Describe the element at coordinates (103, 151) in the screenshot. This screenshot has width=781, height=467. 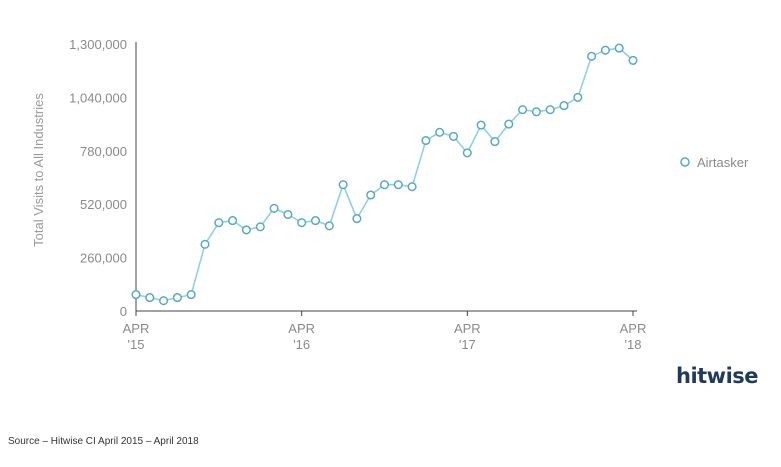
I see `y-tick-label: 780,000` at that location.